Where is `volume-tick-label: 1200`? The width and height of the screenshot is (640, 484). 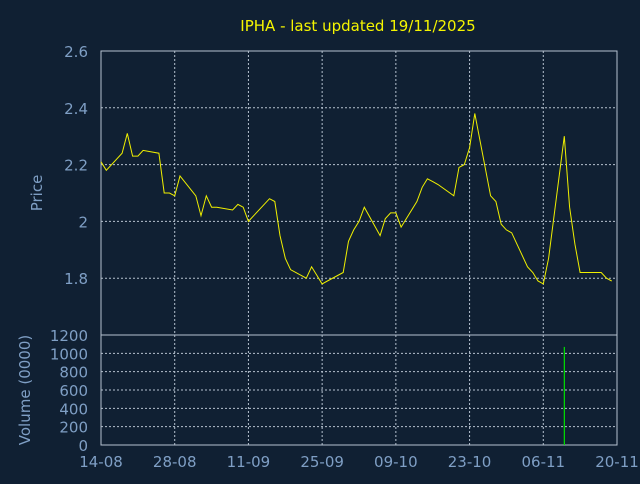
volume-tick-label: 1200 is located at coordinates (69, 336).